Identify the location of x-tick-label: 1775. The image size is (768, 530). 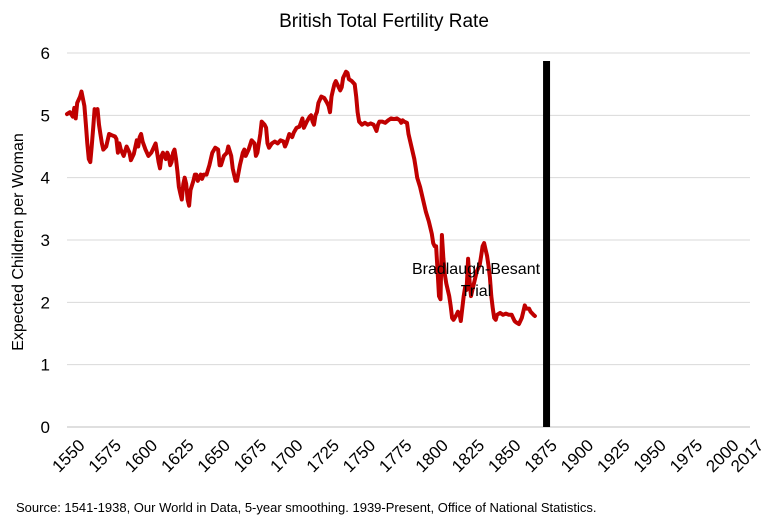
(395, 456).